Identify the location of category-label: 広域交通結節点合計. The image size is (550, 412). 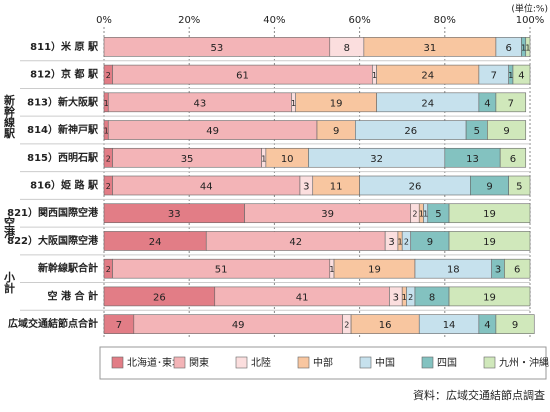
(53, 323).